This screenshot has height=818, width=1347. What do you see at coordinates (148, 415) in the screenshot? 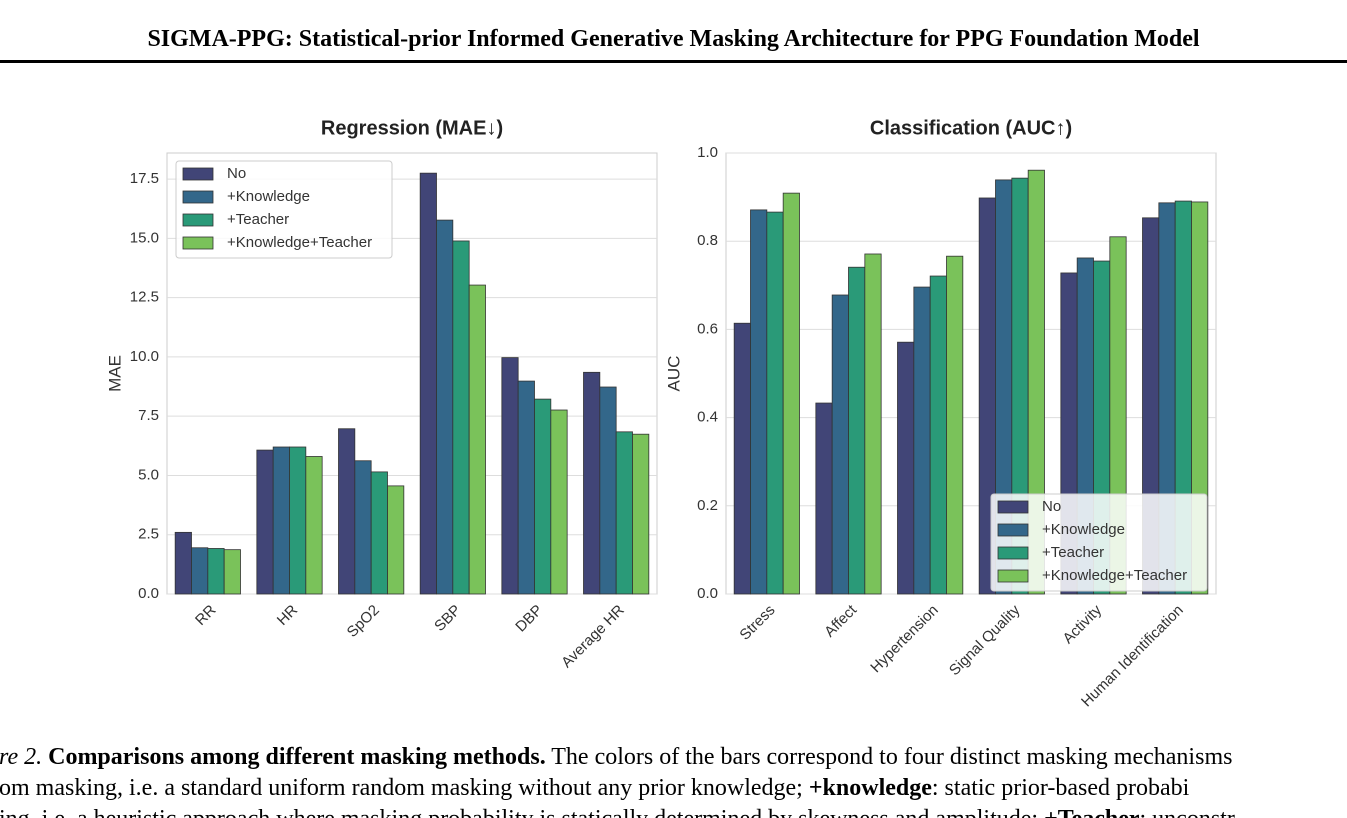
I see `y-tick-label: 7.5` at bounding box center [148, 415].